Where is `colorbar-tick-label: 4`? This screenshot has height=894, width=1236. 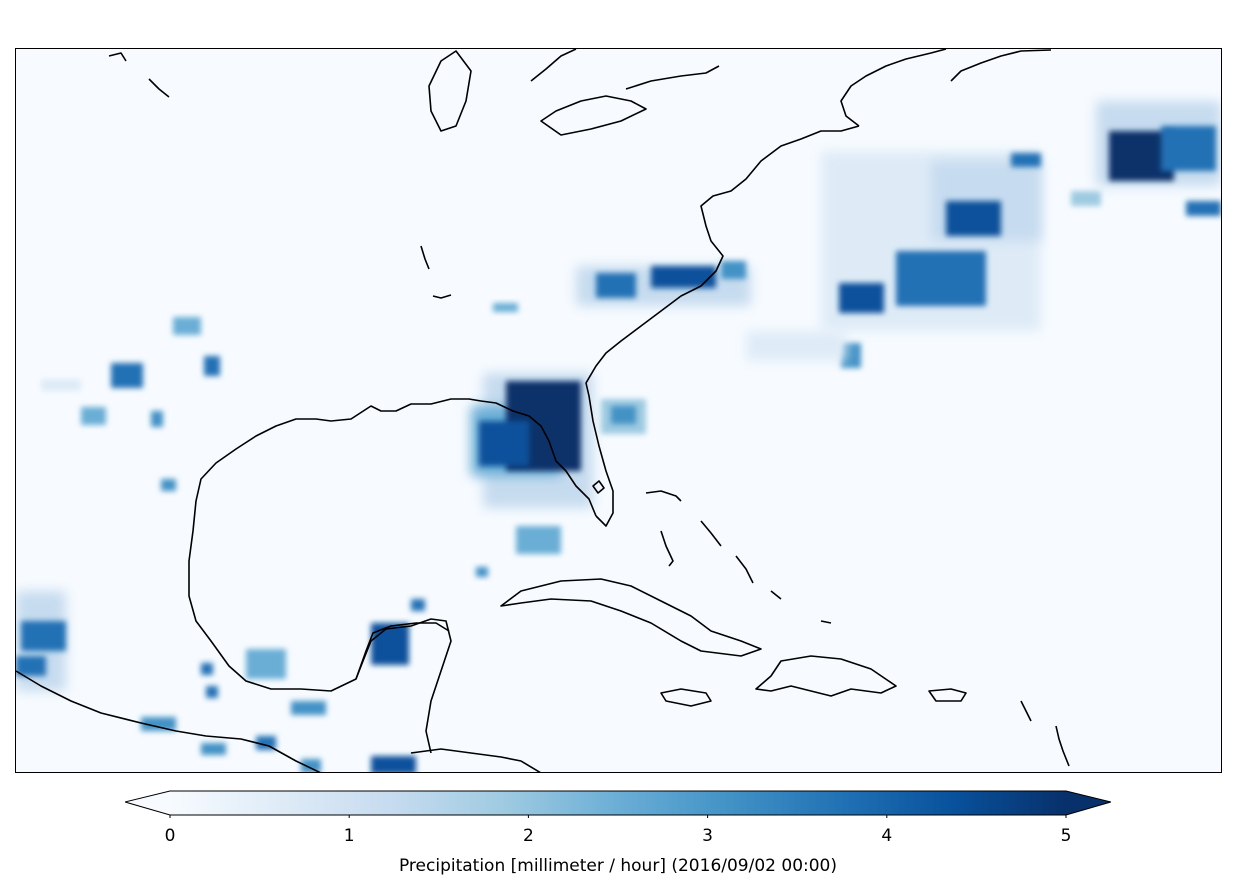 colorbar-tick-label: 4 is located at coordinates (887, 836).